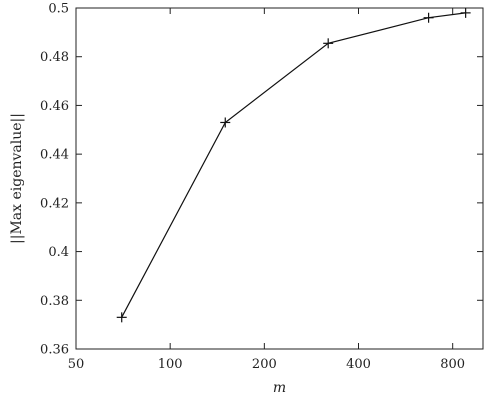  Describe the element at coordinates (54, 301) in the screenshot. I see `y-tick-label: 0.38` at that location.